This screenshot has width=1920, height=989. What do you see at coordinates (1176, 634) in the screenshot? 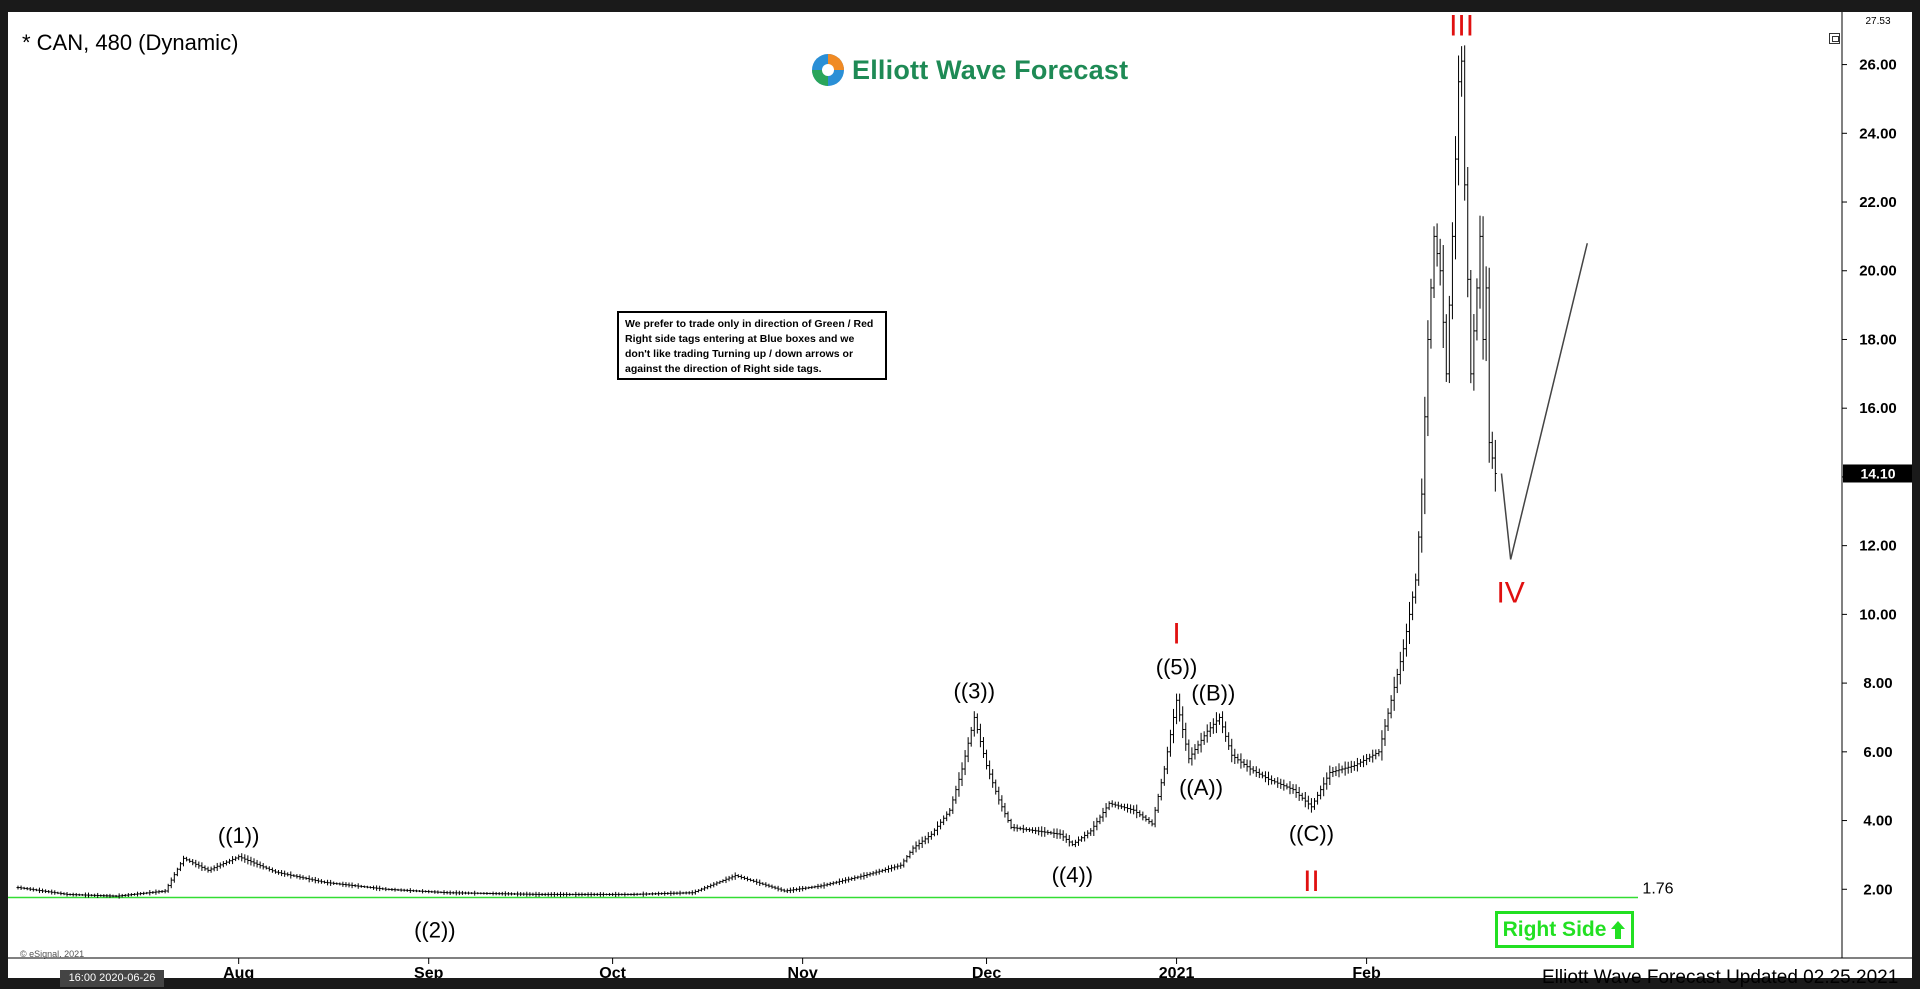
I see `wave-label: I` at bounding box center [1176, 634].